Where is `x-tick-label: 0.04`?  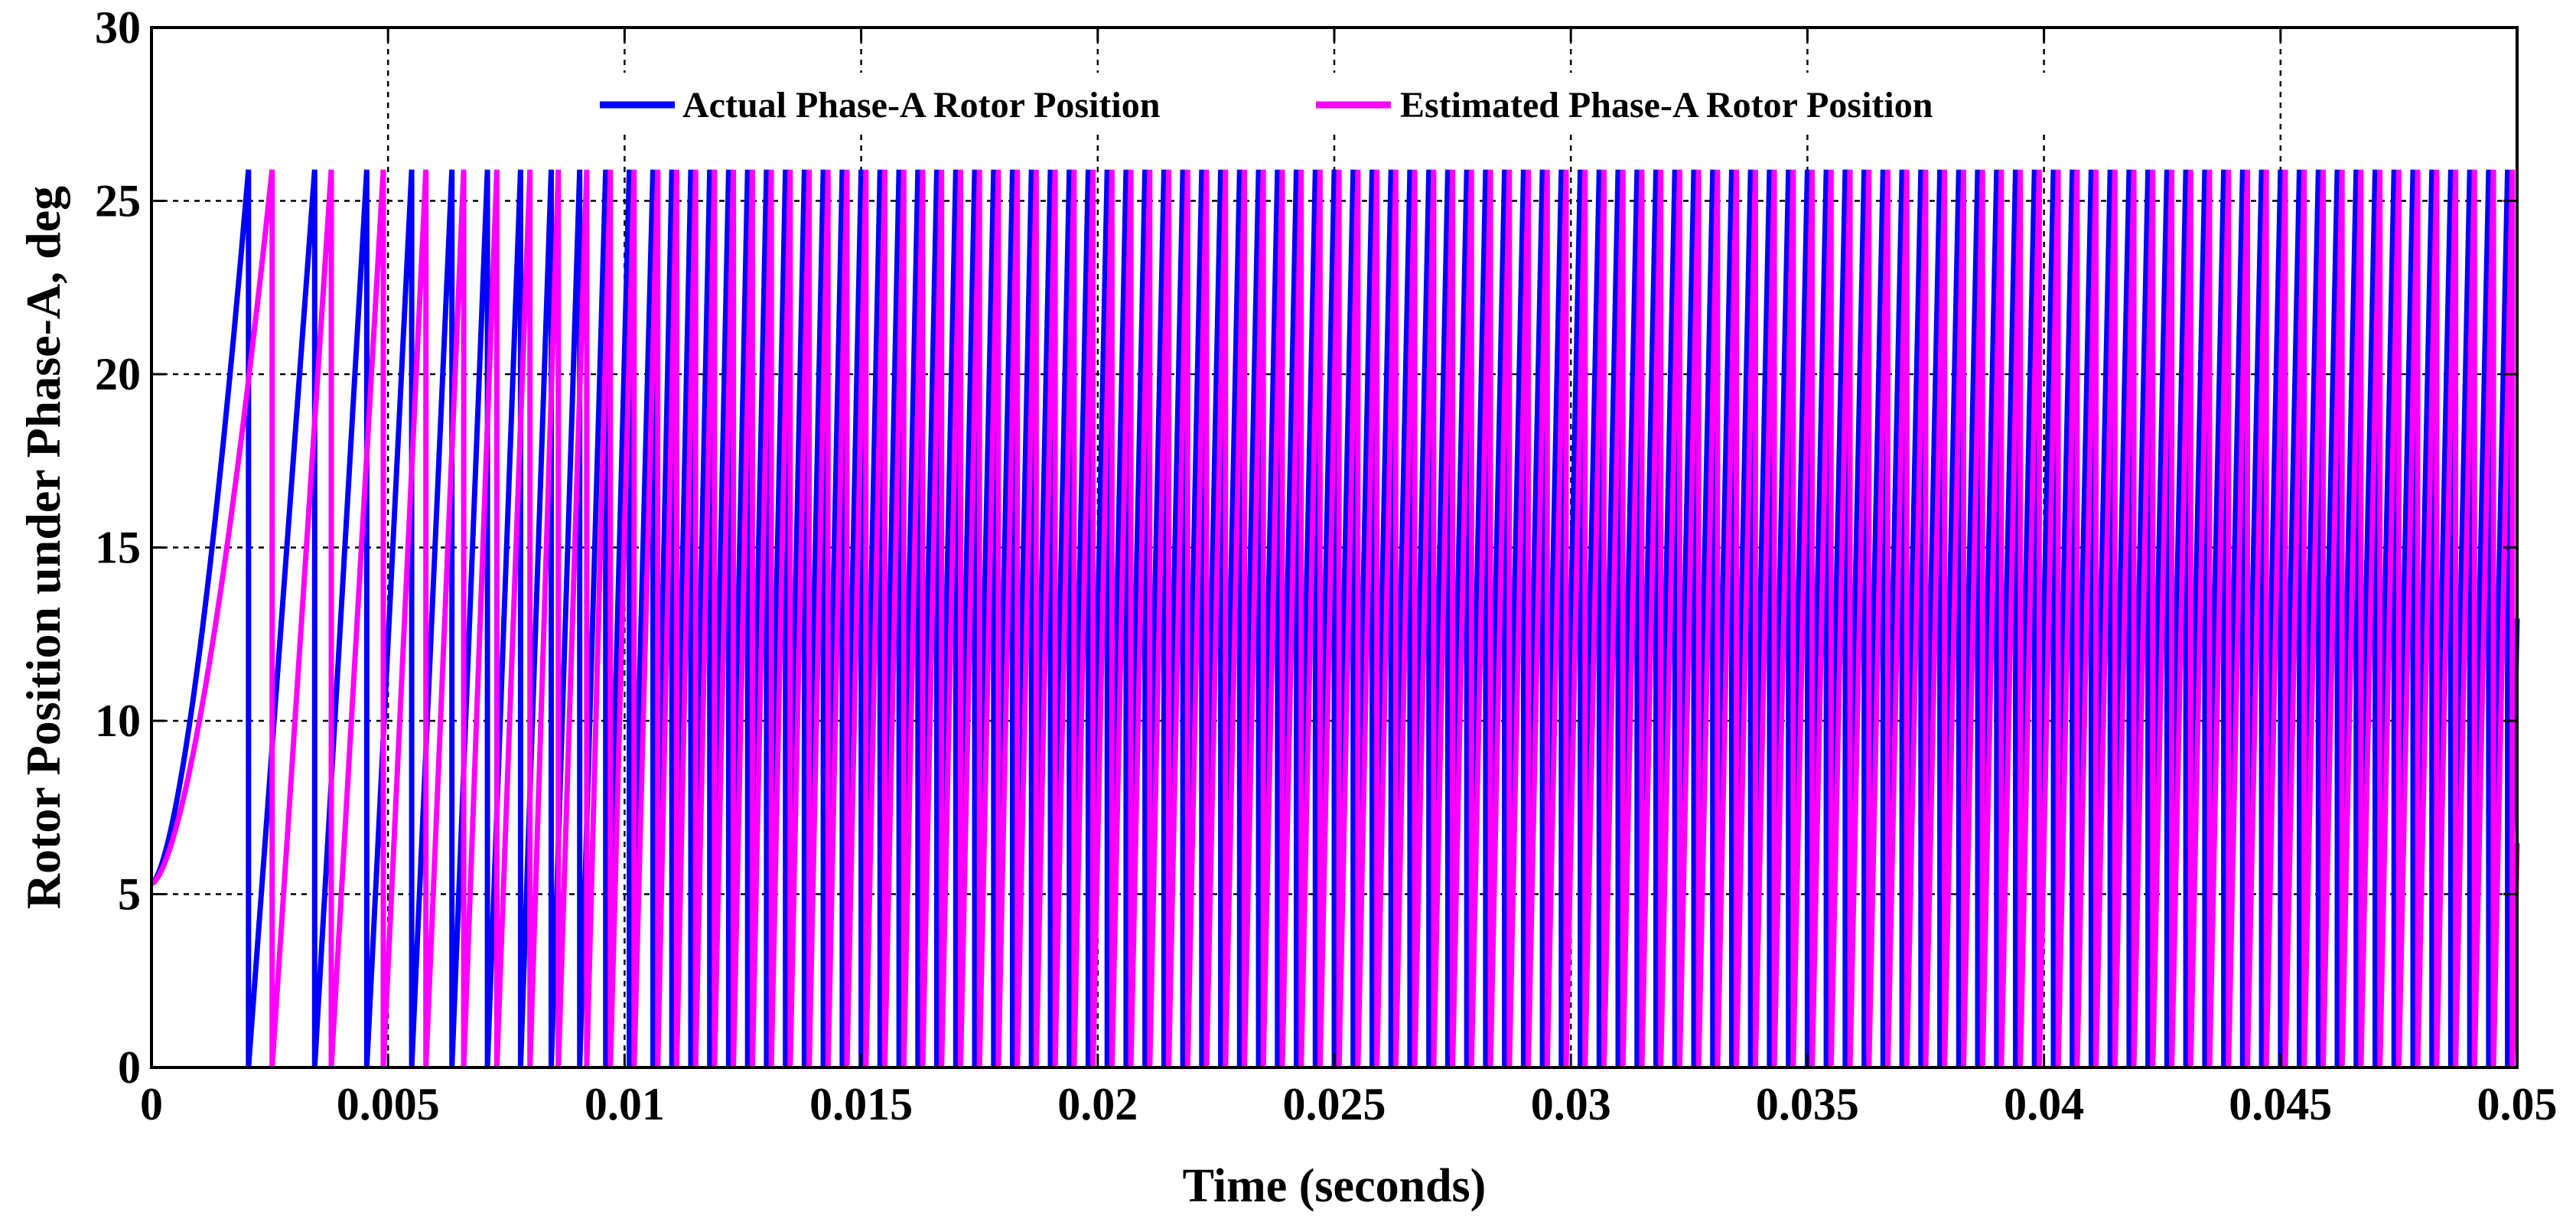 x-tick-label: 0.04 is located at coordinates (2044, 1104).